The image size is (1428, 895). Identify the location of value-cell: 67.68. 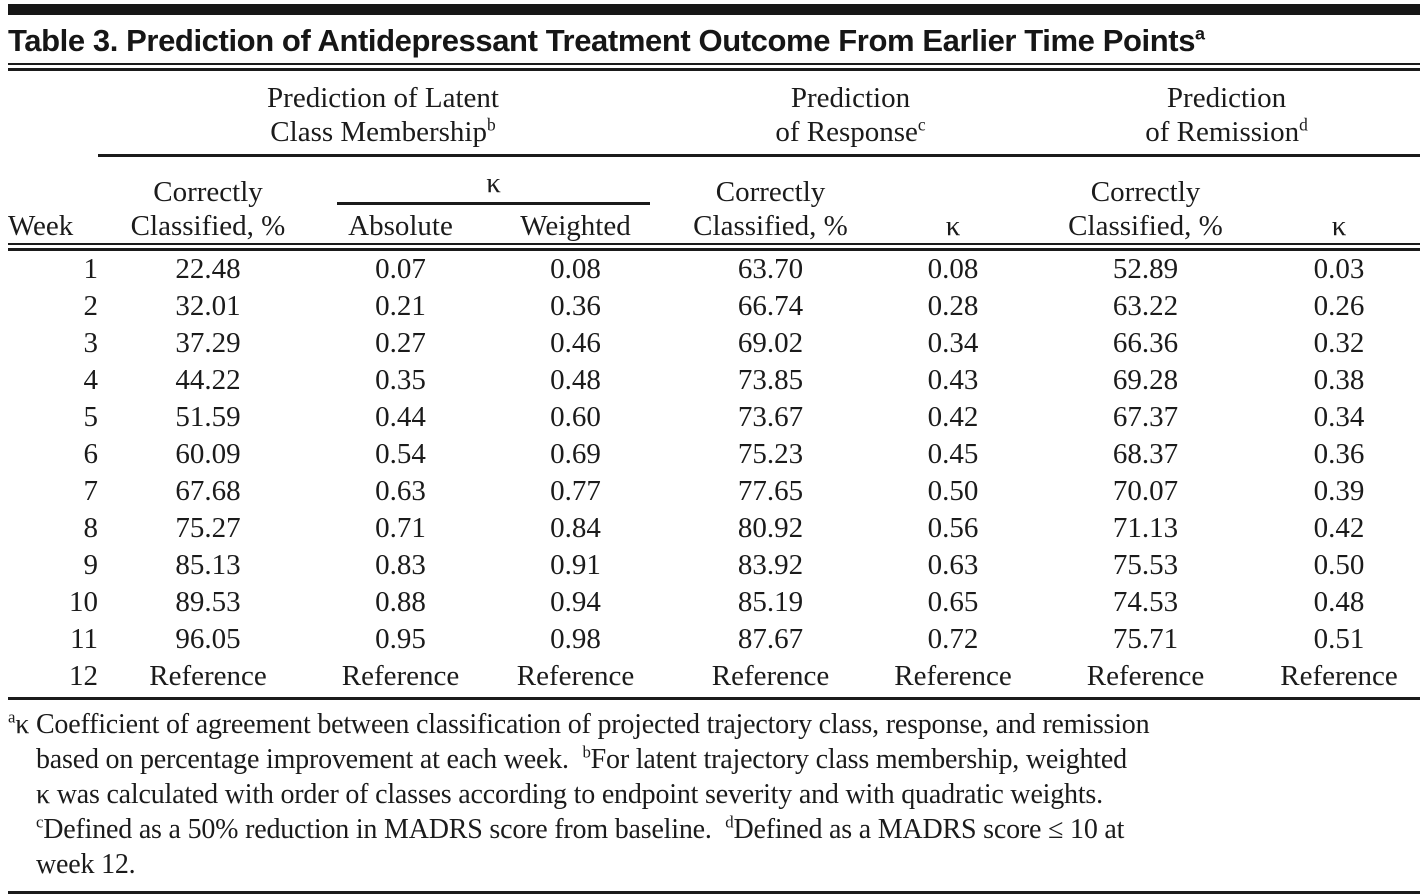
(208, 491).